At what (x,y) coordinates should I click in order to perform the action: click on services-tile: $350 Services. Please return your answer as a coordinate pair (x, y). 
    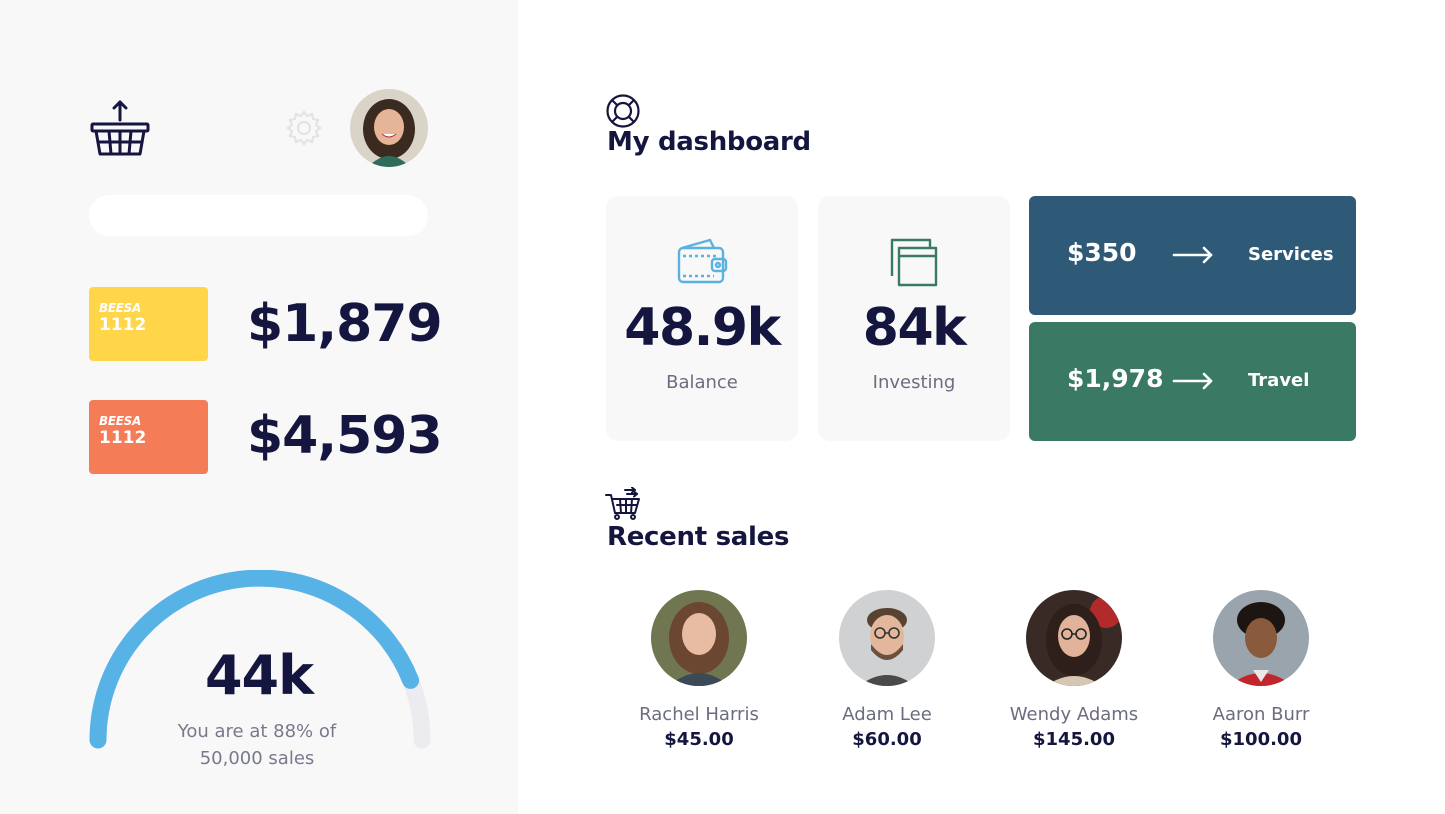
    Looking at the image, I should click on (1192, 255).